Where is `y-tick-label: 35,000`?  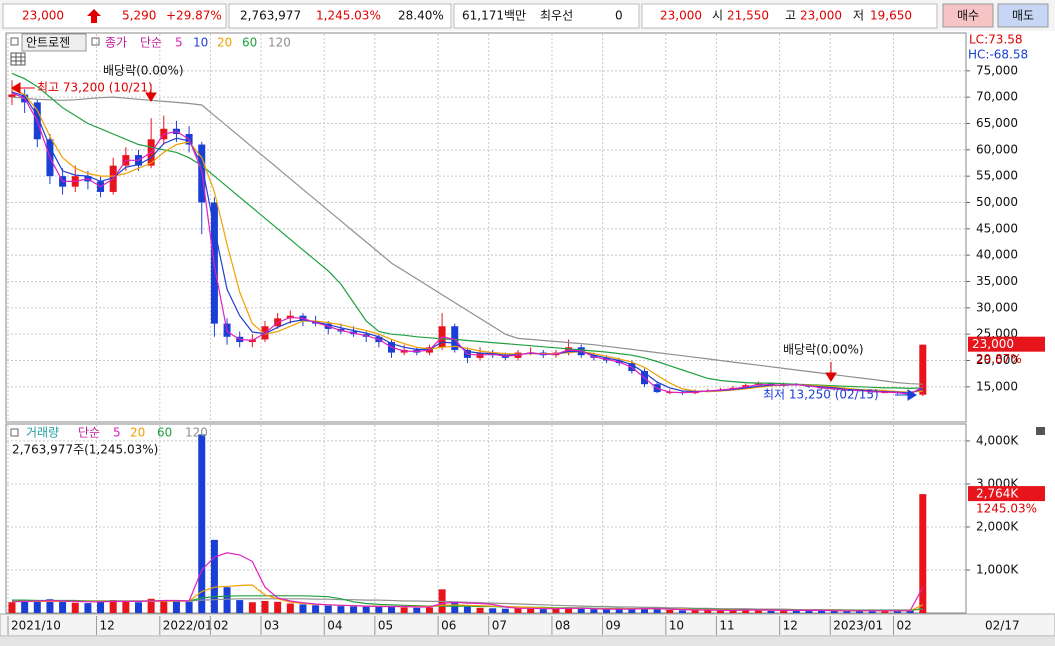 y-tick-label: 35,000 is located at coordinates (997, 281).